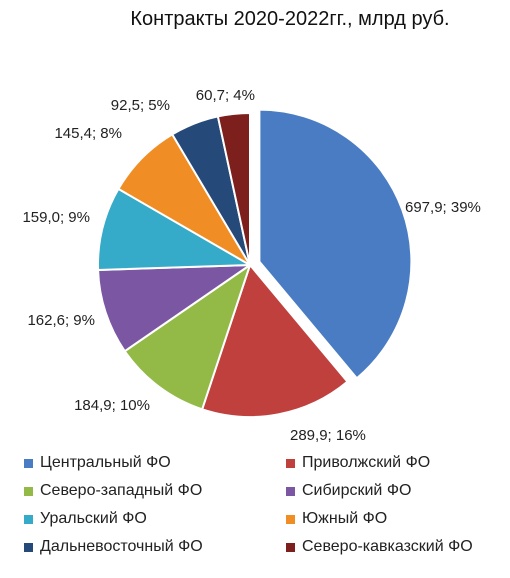 The height and width of the screenshot is (578, 510). I want to click on slice-data-label-6: 145,4; 8%, so click(88, 133).